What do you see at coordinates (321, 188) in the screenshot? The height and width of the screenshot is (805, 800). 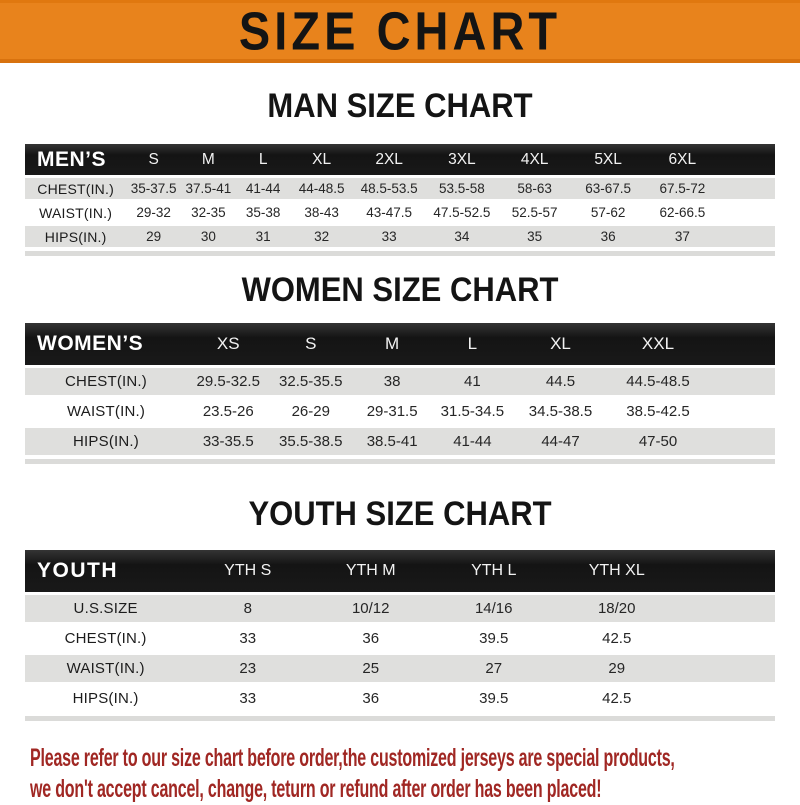 I see `size-value-cell: 44-48.5` at bounding box center [321, 188].